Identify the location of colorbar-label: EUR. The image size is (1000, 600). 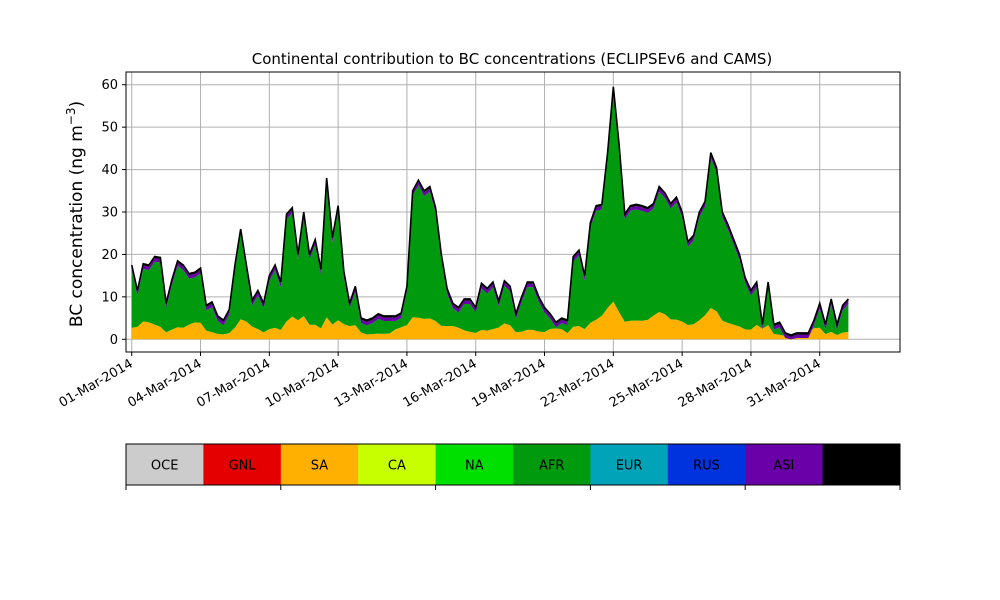
(629, 466).